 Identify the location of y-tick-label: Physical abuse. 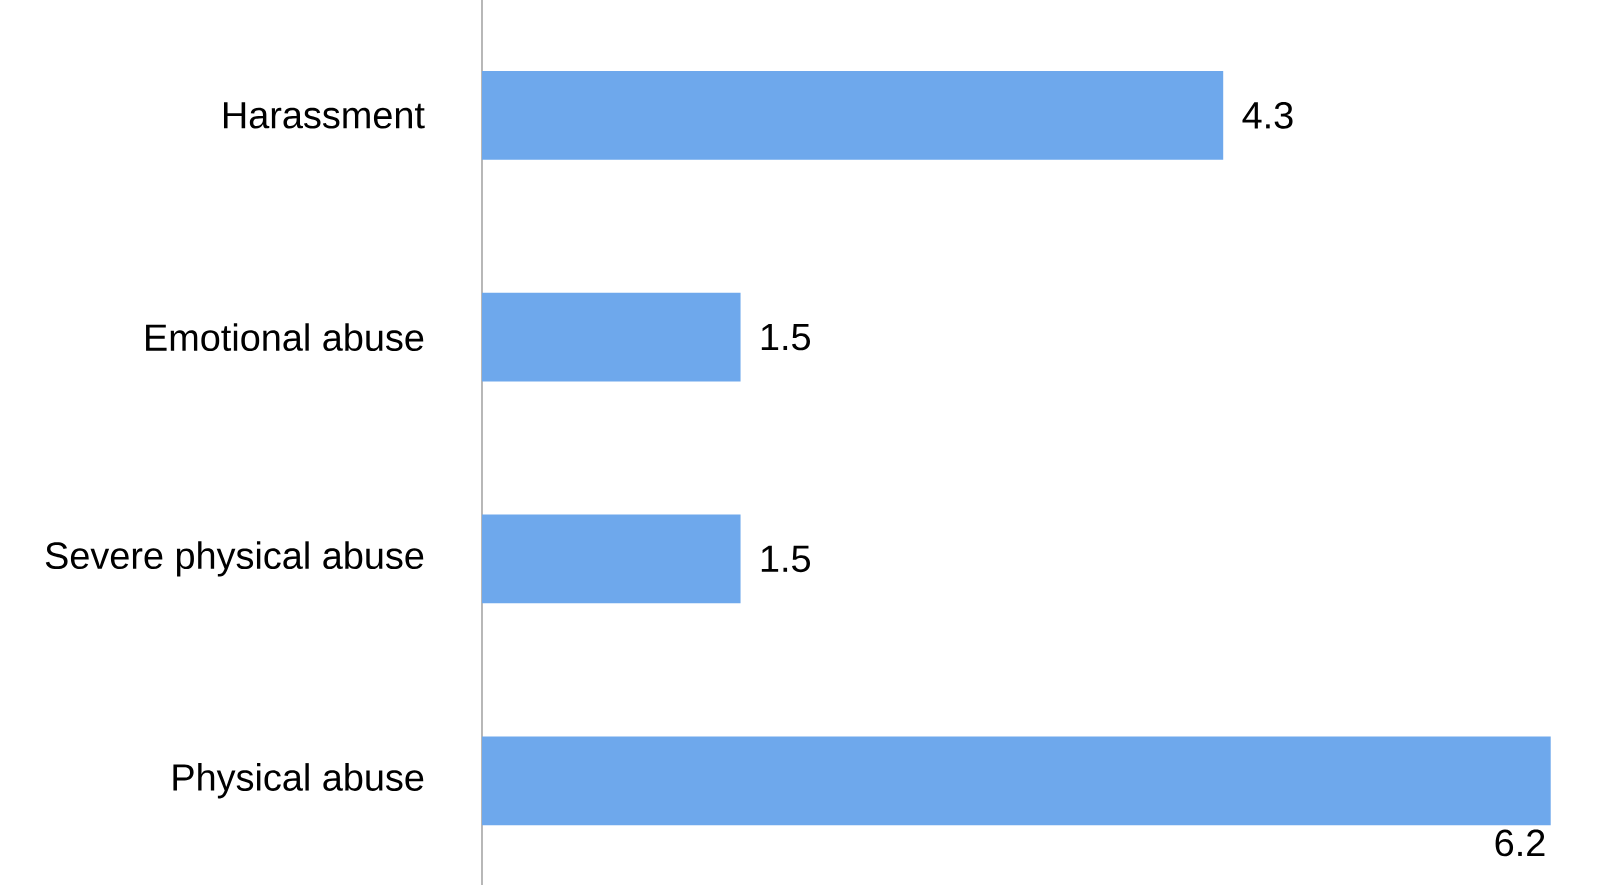
(298, 781).